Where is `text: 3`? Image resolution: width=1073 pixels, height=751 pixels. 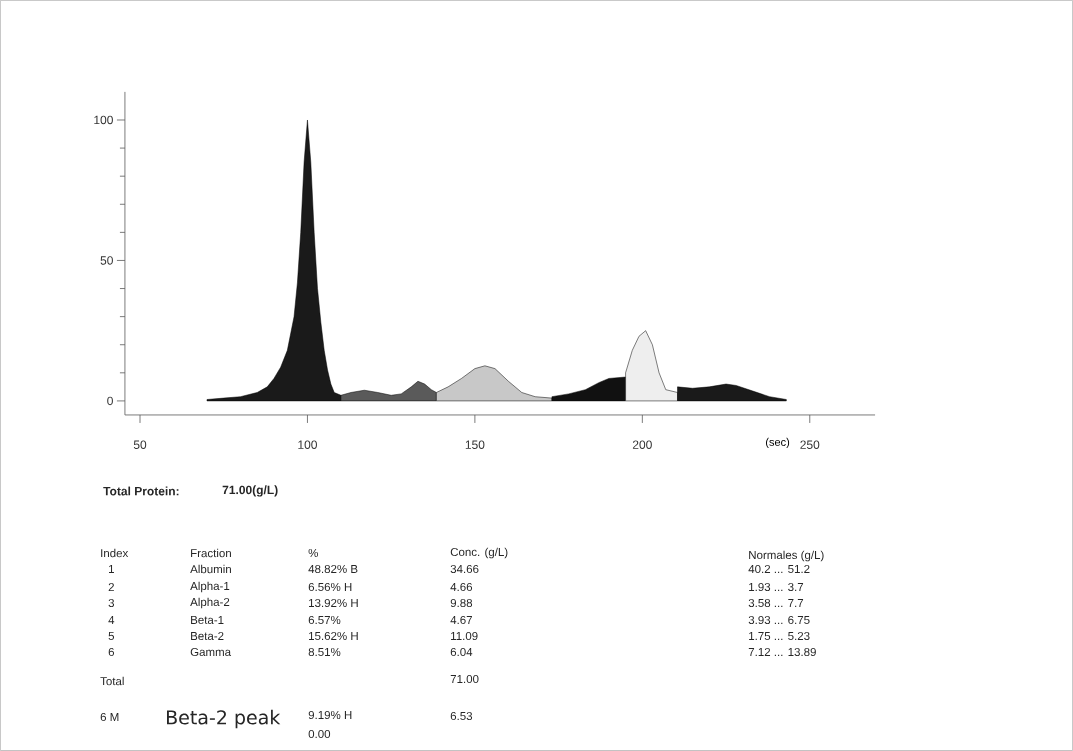 text: 3 is located at coordinates (111, 603).